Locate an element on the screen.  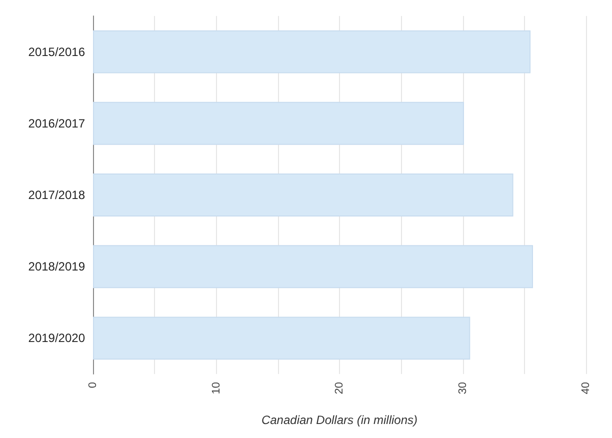
x-tick-label: 10 is located at coordinates (216, 388).